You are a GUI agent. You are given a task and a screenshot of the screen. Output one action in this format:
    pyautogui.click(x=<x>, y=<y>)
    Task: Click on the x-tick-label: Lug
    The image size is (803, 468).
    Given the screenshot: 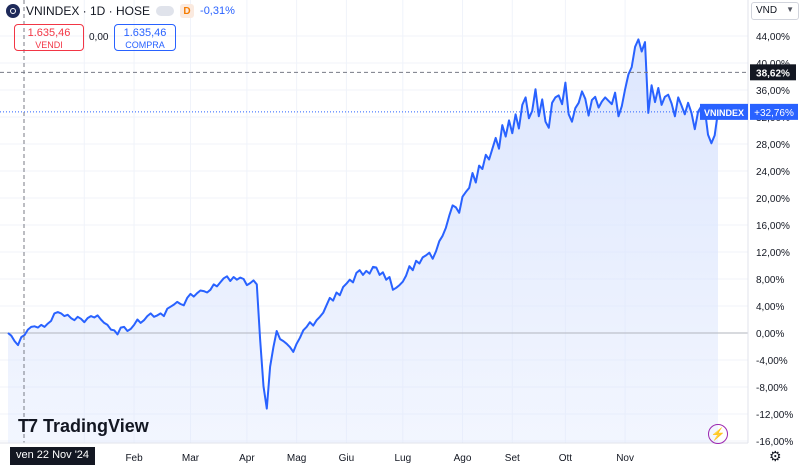 What is the action you would take?
    pyautogui.click(x=402, y=458)
    